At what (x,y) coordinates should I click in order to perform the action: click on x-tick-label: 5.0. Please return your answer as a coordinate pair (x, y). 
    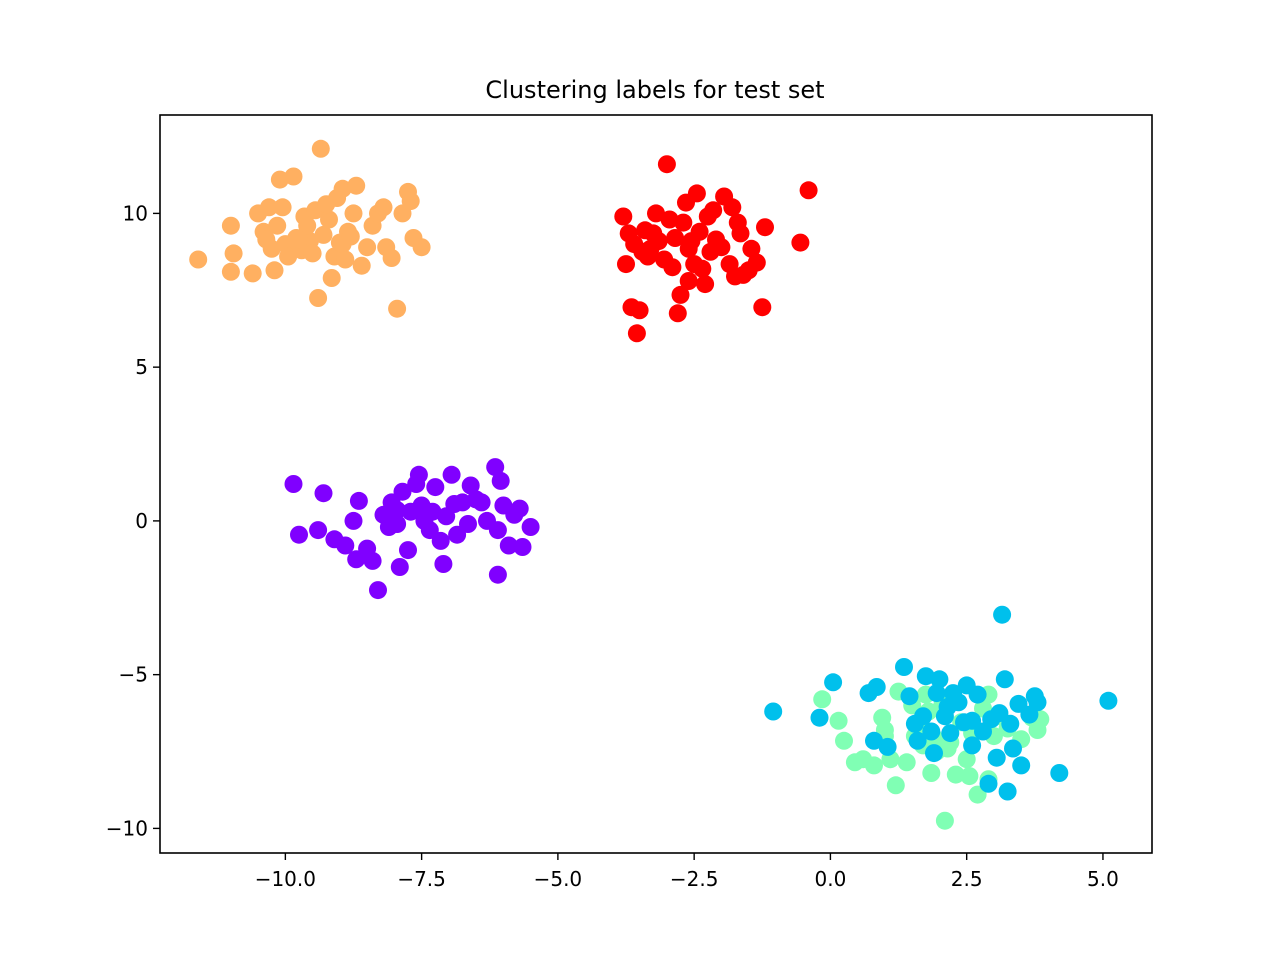
    Looking at the image, I should click on (1103, 879).